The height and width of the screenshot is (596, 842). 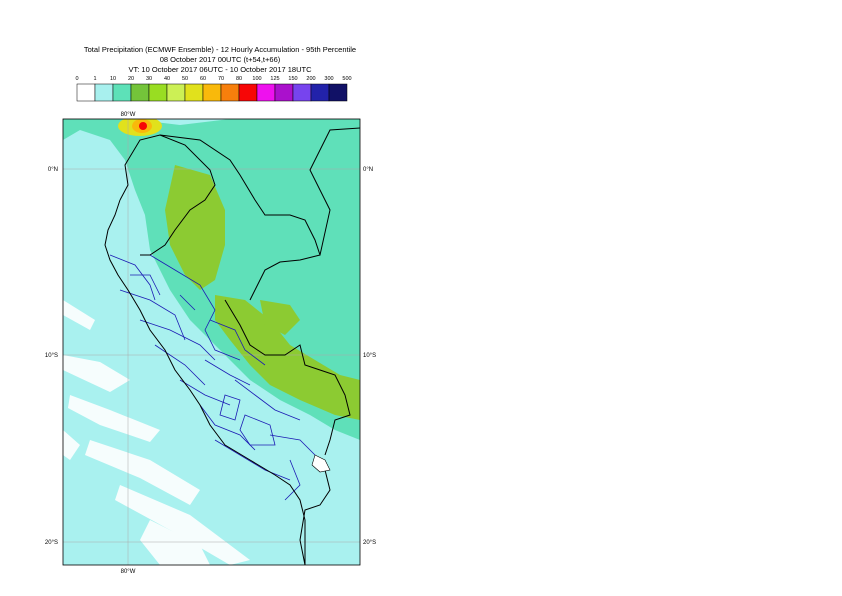 What do you see at coordinates (128, 115) in the screenshot?
I see `lon-label-top: 80°W` at bounding box center [128, 115].